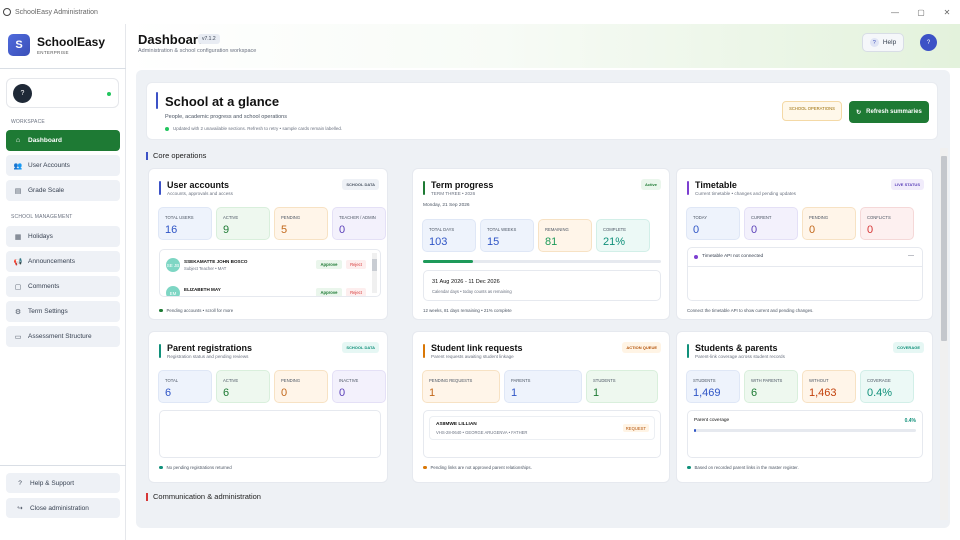 The height and width of the screenshot is (540, 960). Describe the element at coordinates (171, 230) in the screenshot. I see `stat-value: 16` at that location.